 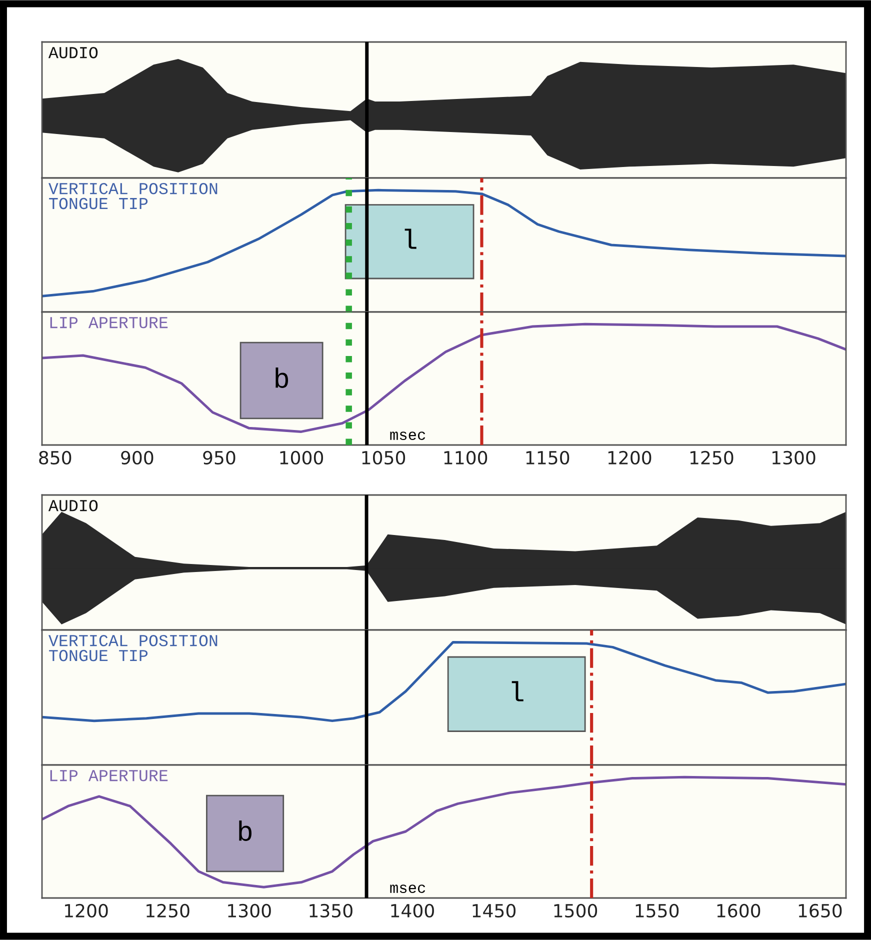 I want to click on x-tick-label: 1650, so click(x=820, y=911).